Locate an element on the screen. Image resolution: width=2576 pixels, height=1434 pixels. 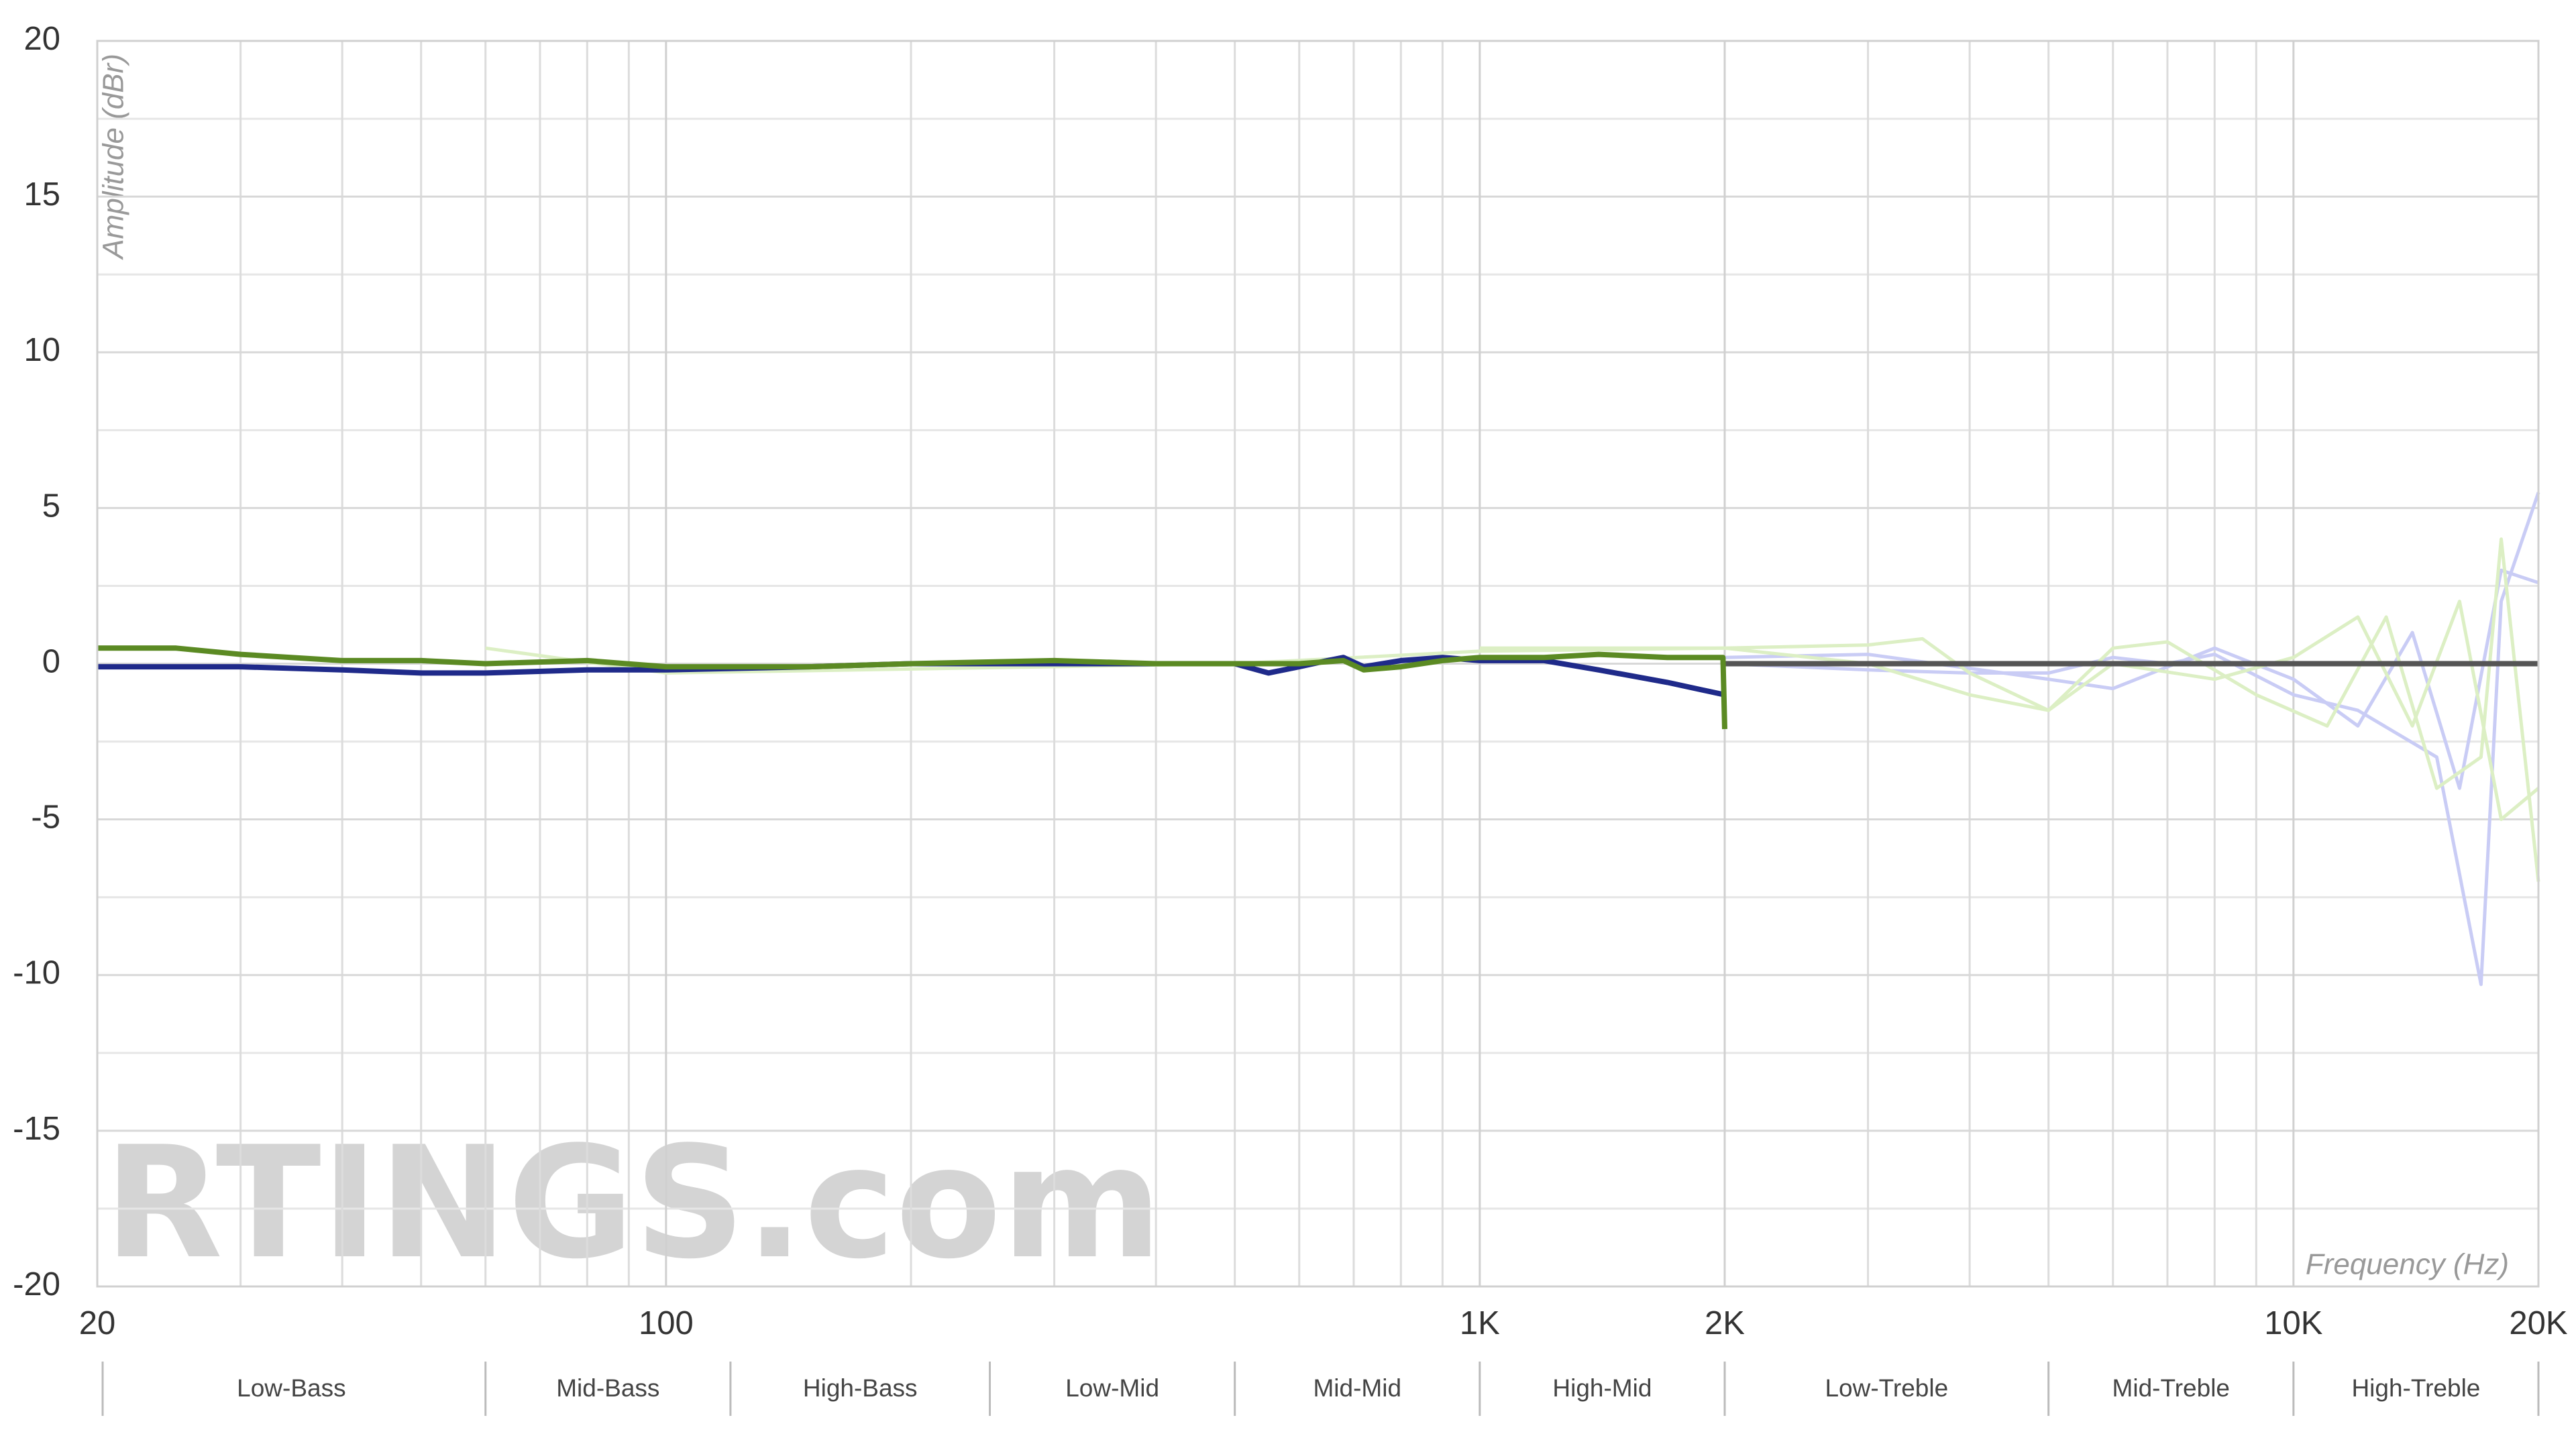
band-label: Mid-Treble is located at coordinates (2171, 1388).